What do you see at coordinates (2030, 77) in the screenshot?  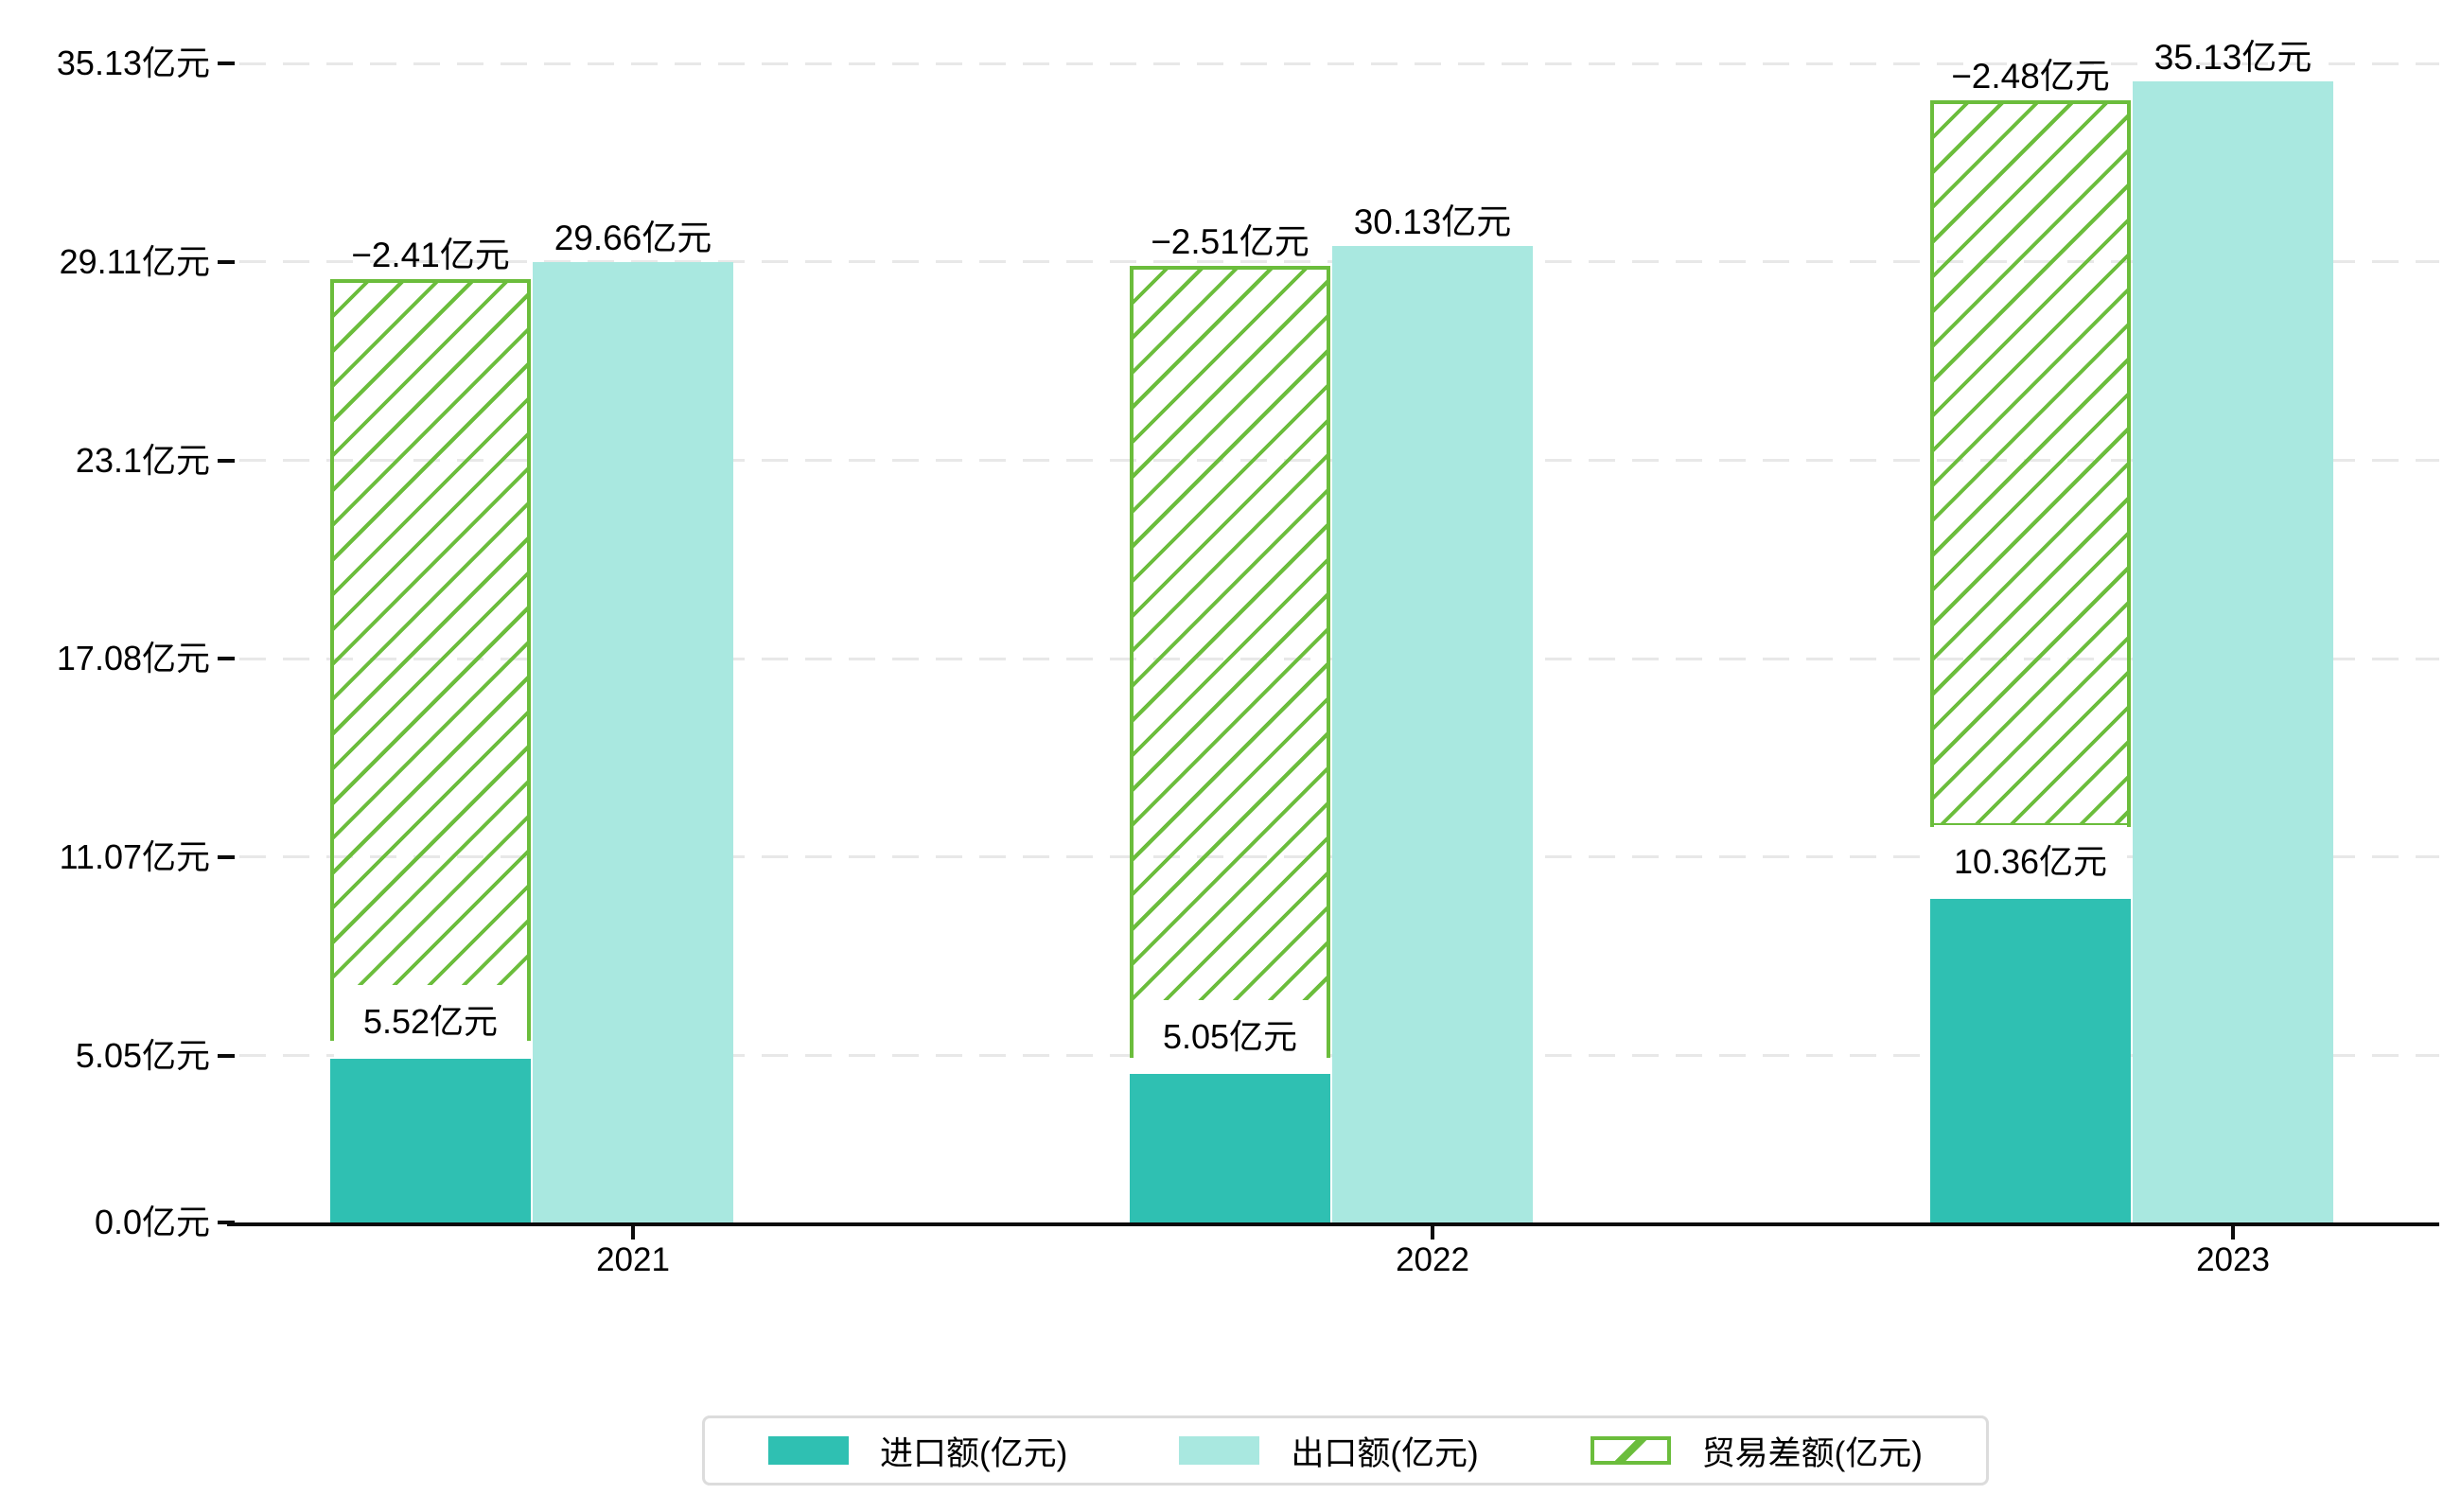 I see `trade-balance-value-label: −2.48亿元` at bounding box center [2030, 77].